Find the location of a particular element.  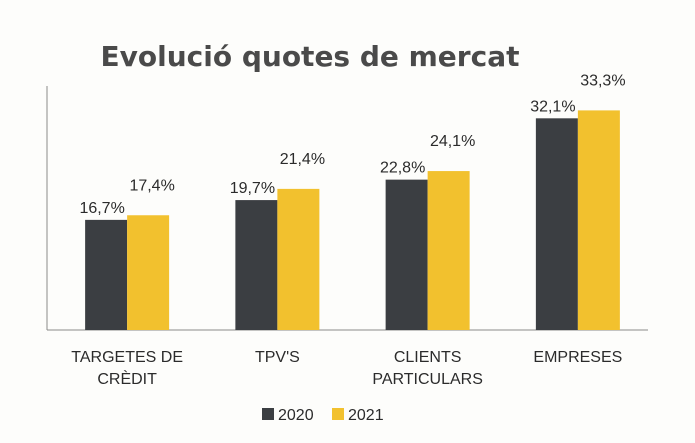

category-label-0-line-1: CRÈDIT is located at coordinates (127, 378).